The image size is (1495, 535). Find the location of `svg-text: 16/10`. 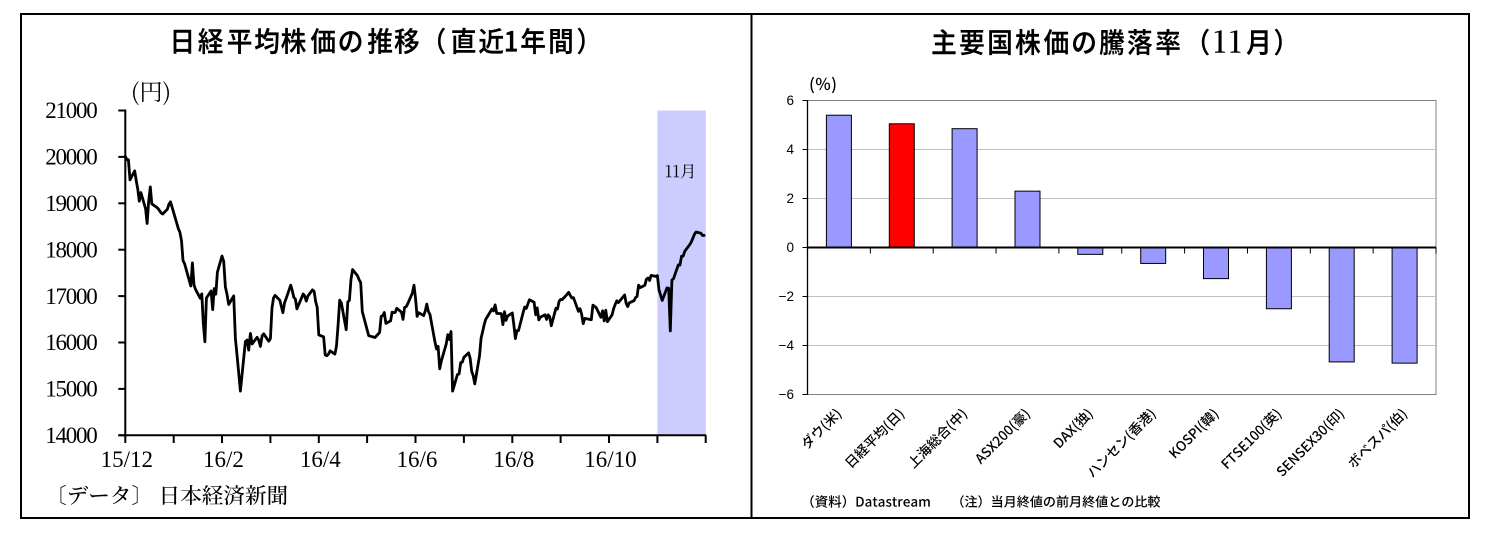

svg-text: 16/10 is located at coordinates (610, 459).